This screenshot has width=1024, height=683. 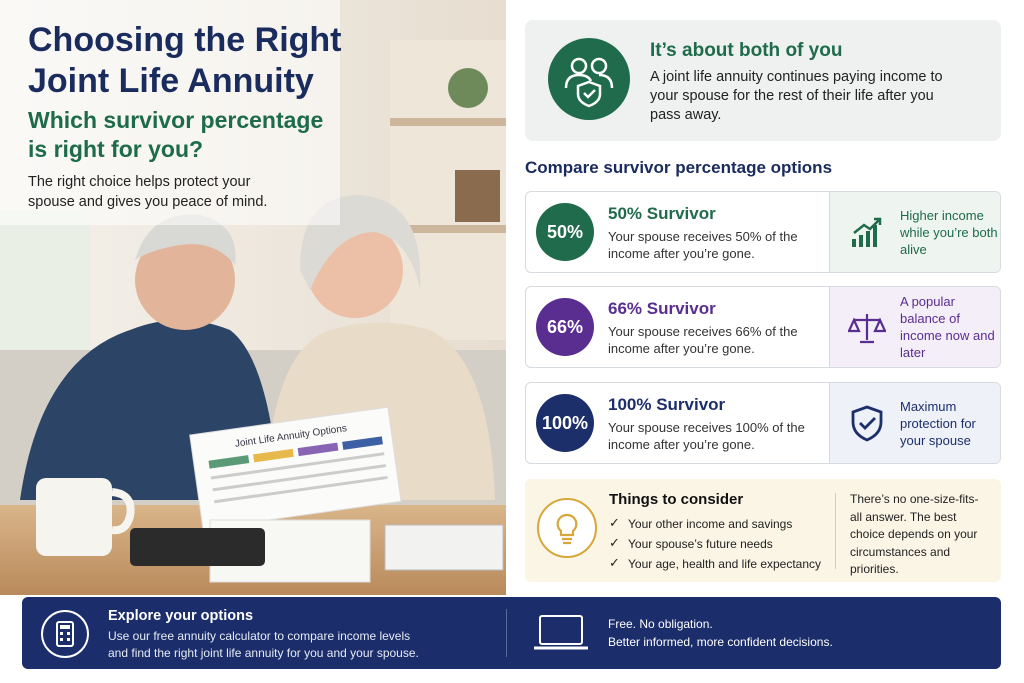 I want to click on consider-item: Your other income and savings, so click(x=710, y=524).